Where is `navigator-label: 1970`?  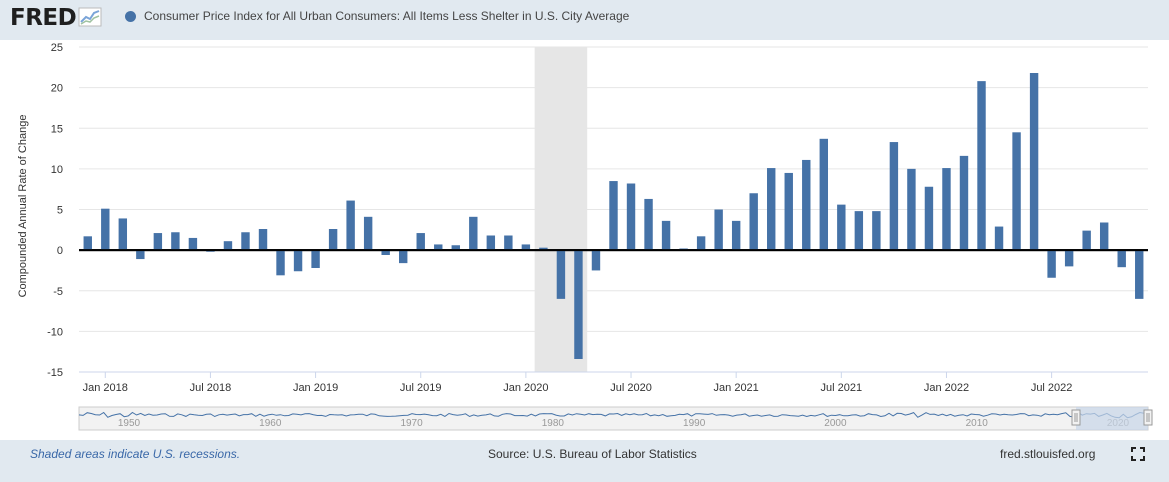
navigator-label: 1970 is located at coordinates (411, 423).